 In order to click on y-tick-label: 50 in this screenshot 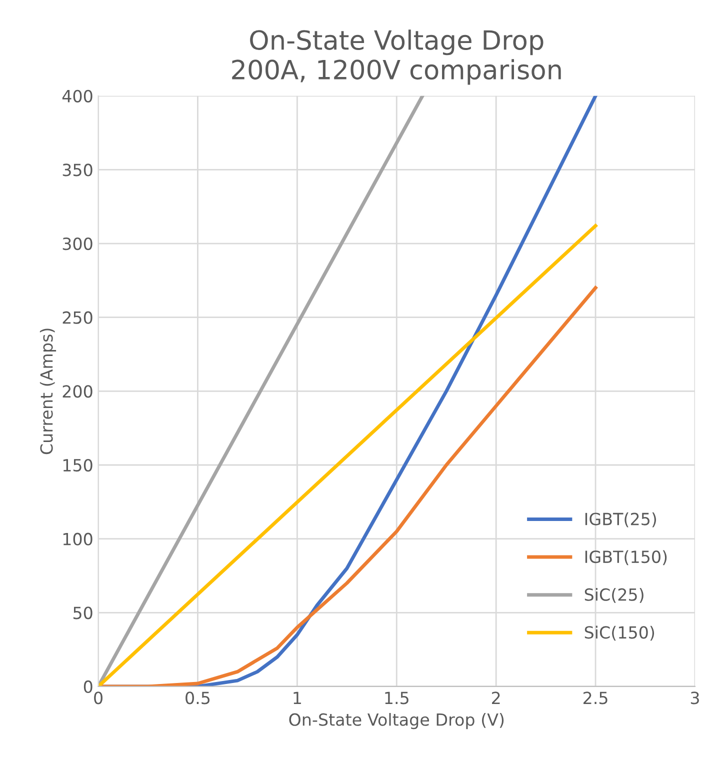, I will do `click(82, 613)`.